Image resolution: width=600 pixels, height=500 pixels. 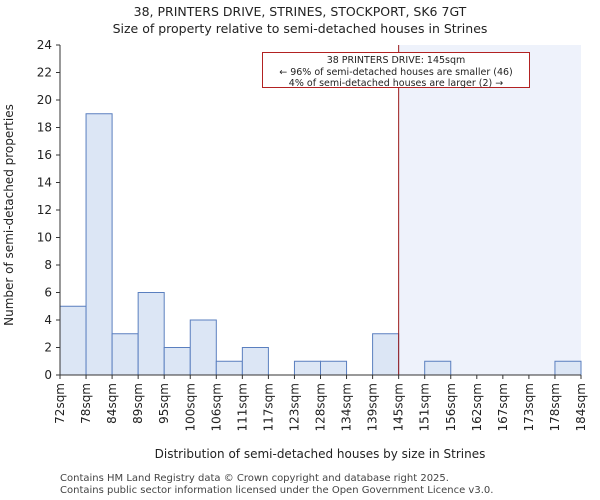 What do you see at coordinates (321, 407) in the screenshot?
I see `x-tick-label: 128sqm` at bounding box center [321, 407].